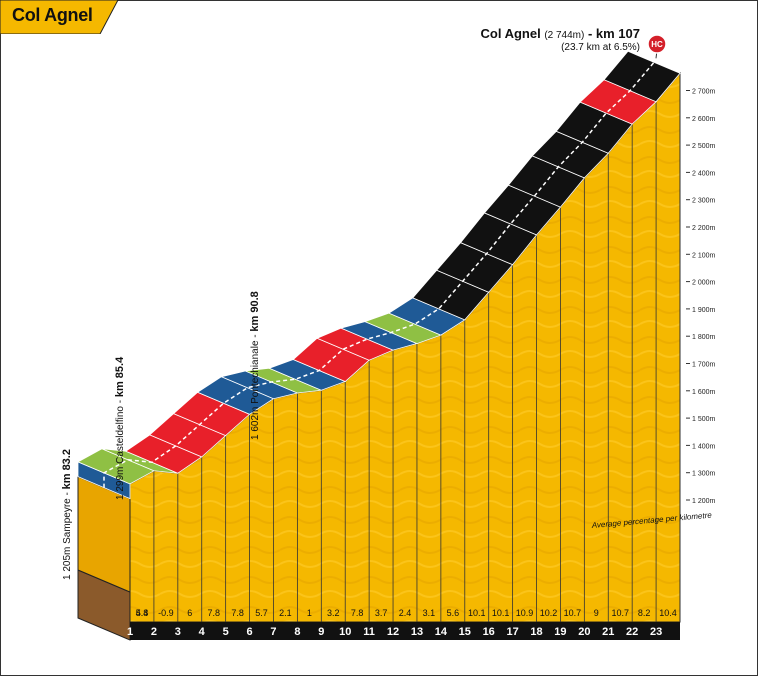  I want to click on y-tick-label: 1 800m, so click(704, 337).